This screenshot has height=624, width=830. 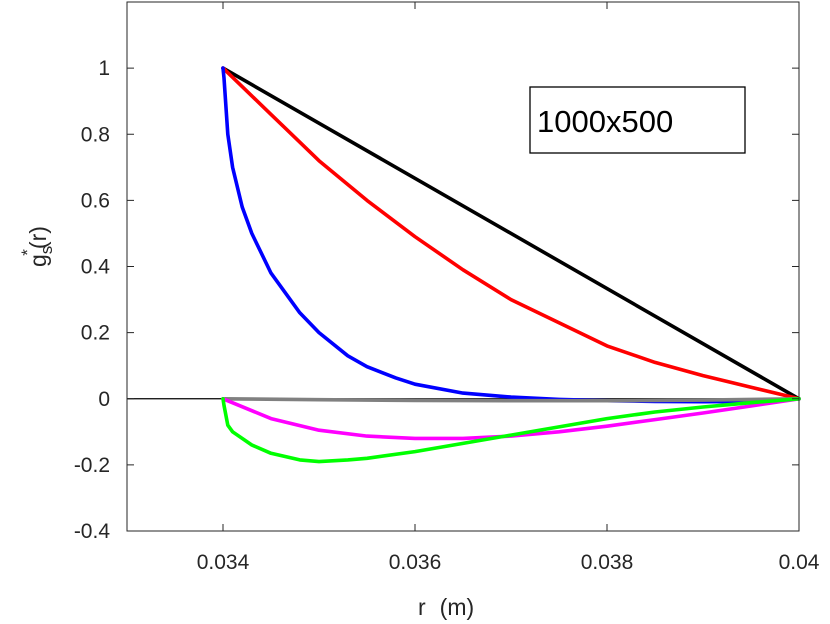 What do you see at coordinates (95, 134) in the screenshot?
I see `y-tick-label-6: 0.8` at bounding box center [95, 134].